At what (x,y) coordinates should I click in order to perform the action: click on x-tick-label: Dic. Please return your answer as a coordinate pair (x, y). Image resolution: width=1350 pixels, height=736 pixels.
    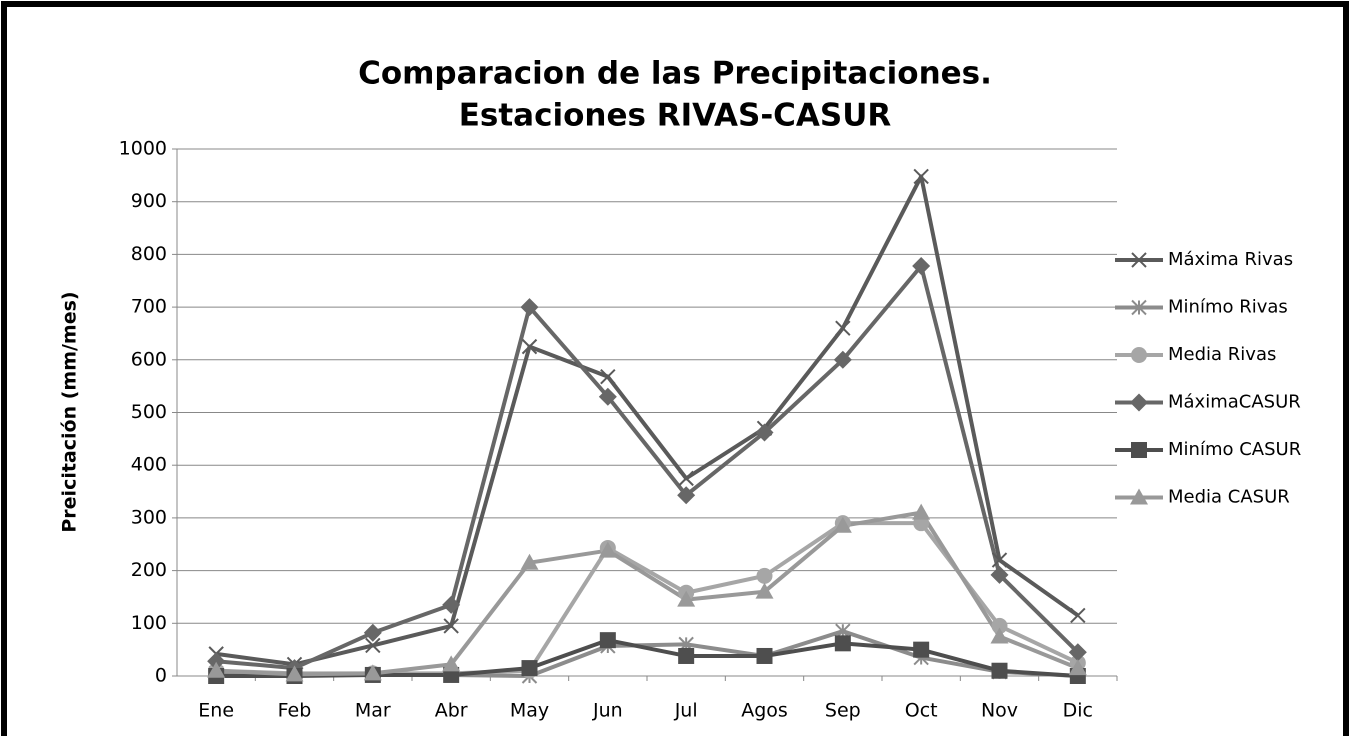
    Looking at the image, I should click on (1078, 711).